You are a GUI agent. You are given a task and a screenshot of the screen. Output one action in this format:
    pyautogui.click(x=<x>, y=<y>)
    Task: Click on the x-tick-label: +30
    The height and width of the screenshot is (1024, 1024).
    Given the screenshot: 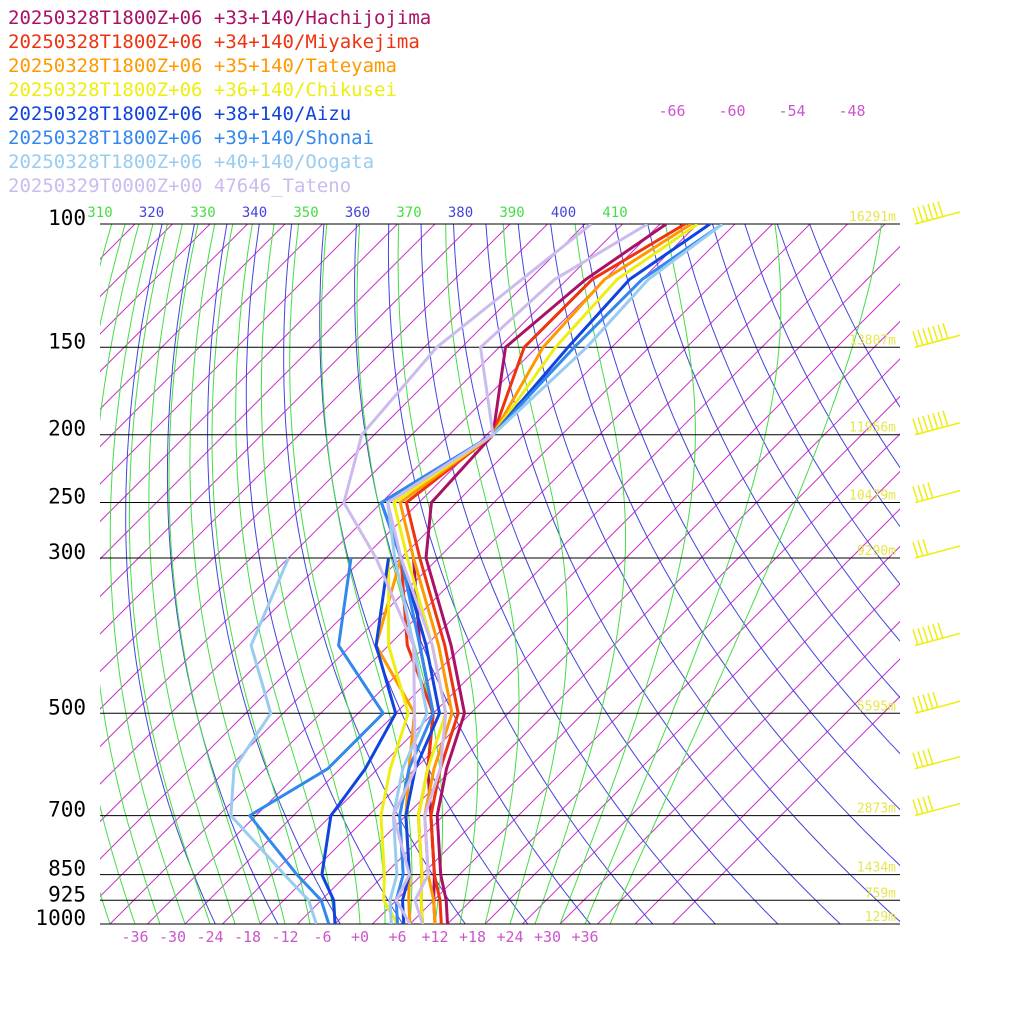 What is the action you would take?
    pyautogui.click(x=547, y=937)
    